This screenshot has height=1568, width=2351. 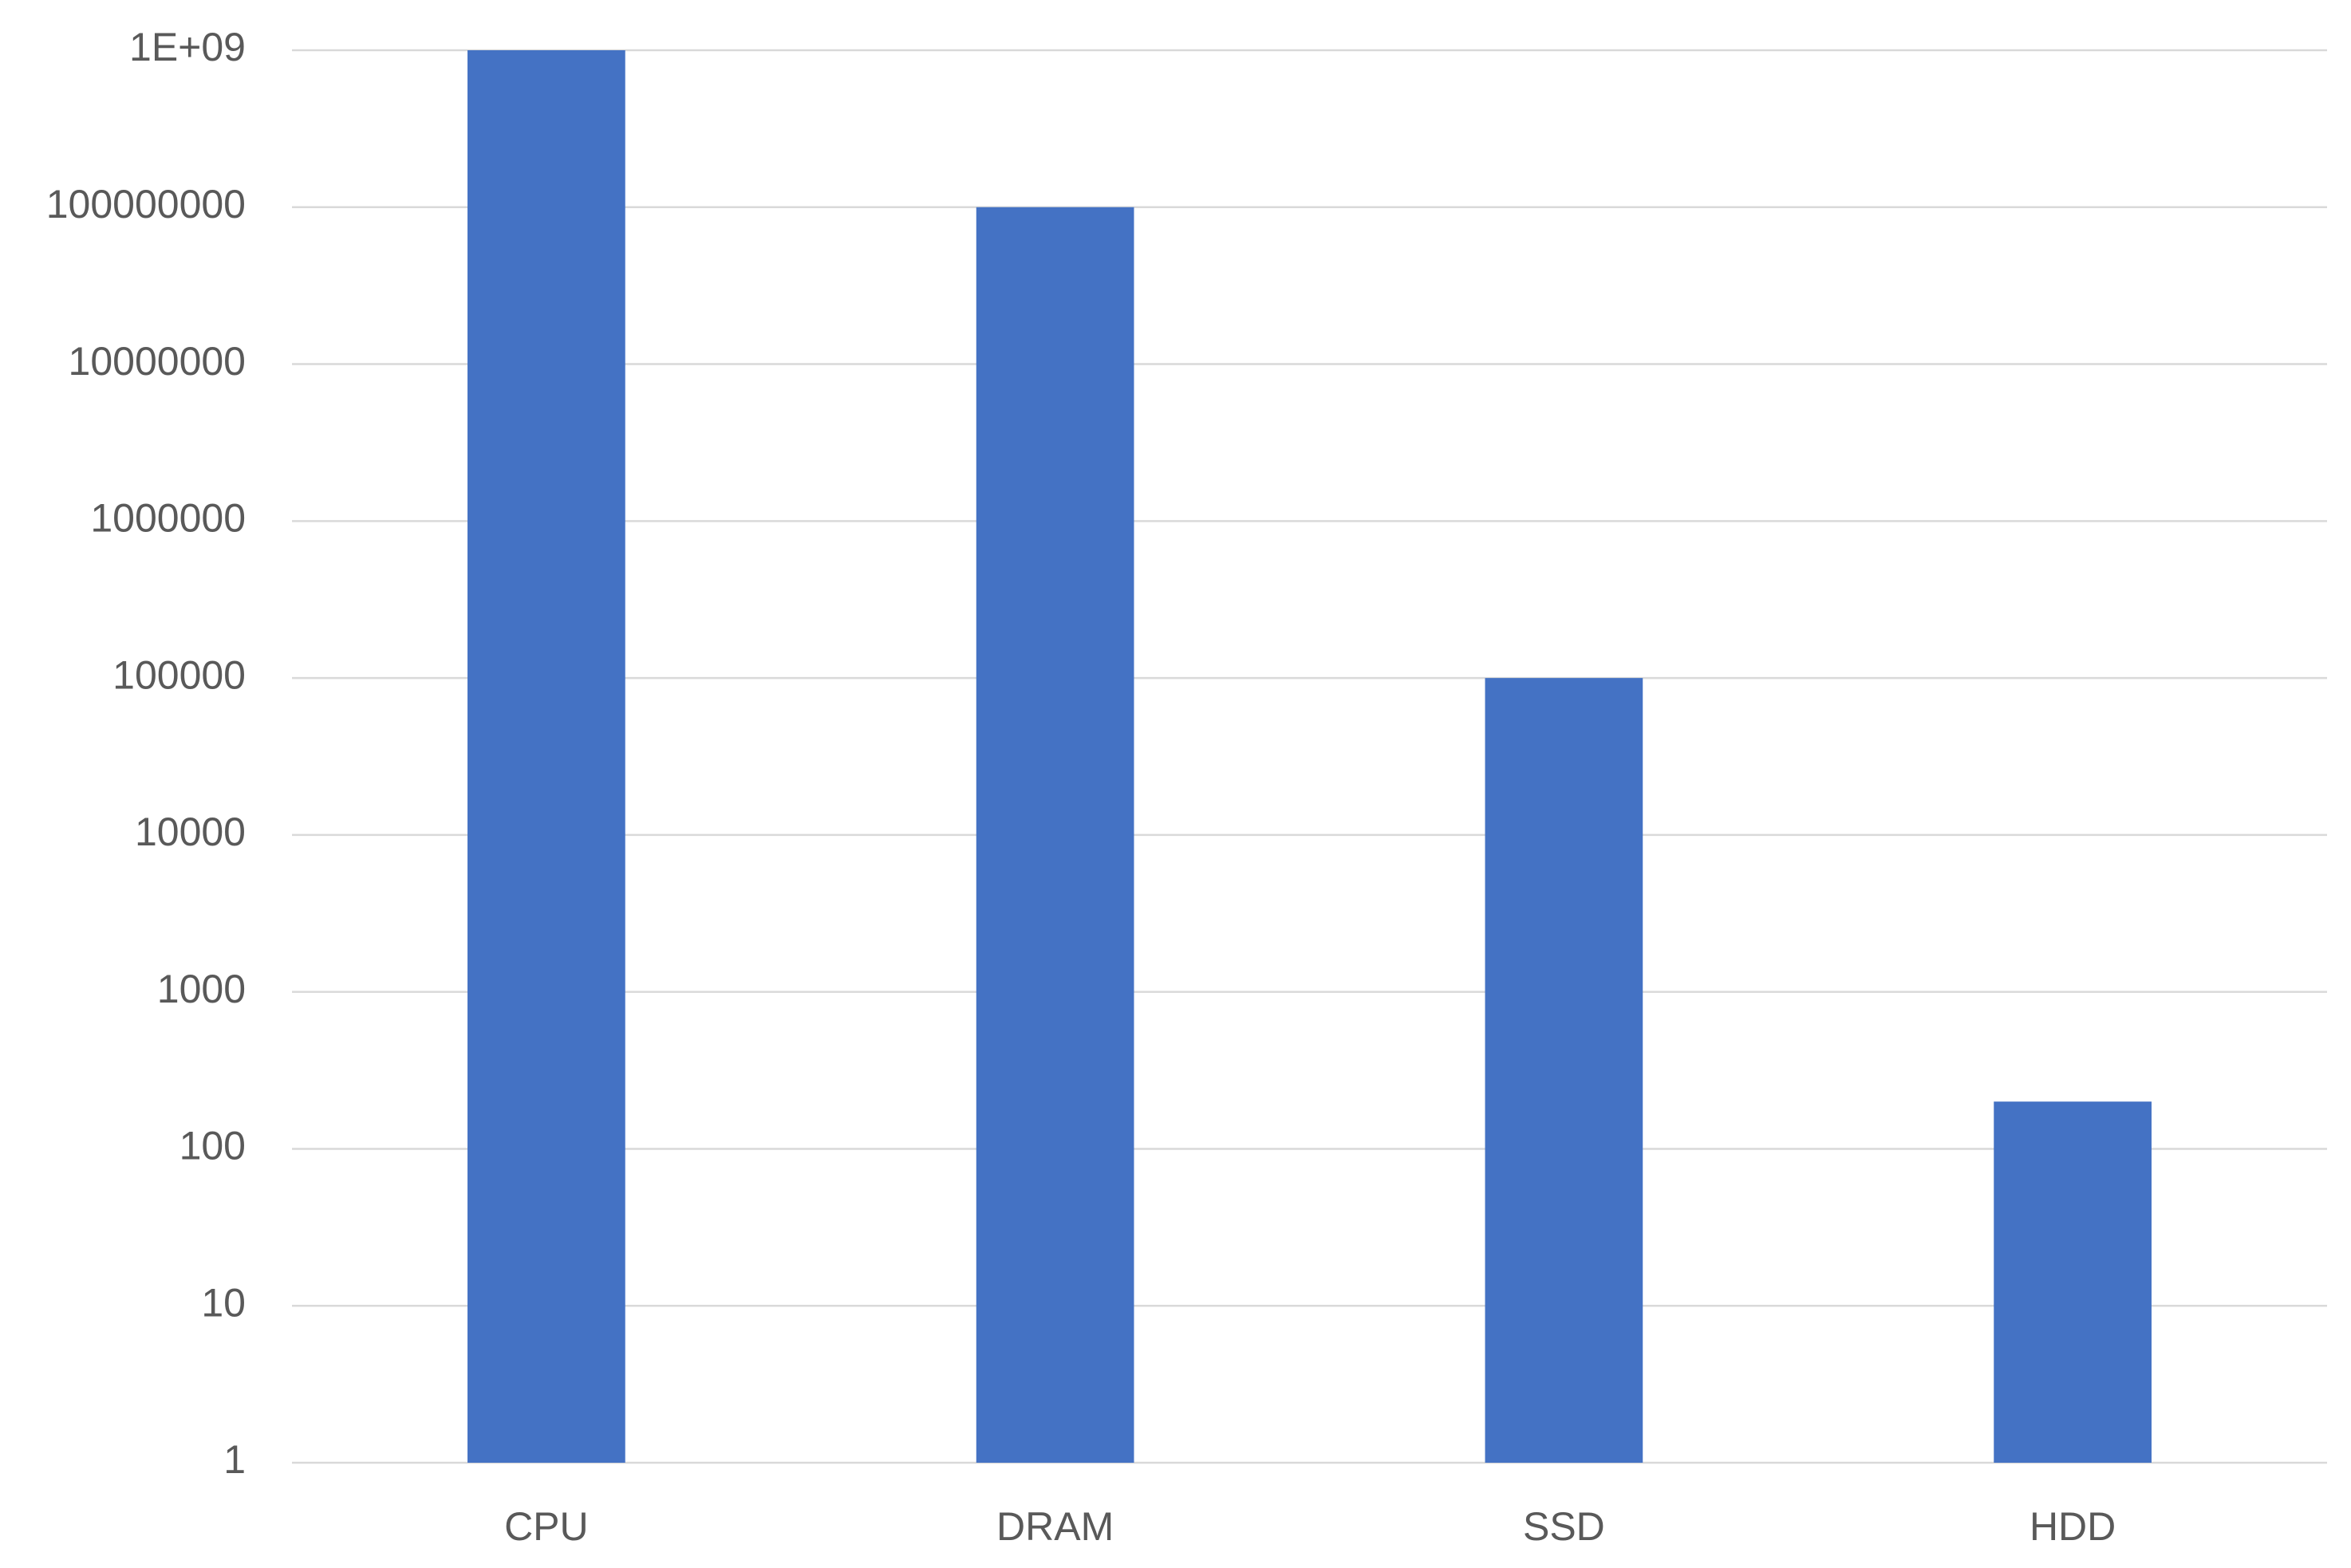 What do you see at coordinates (234, 1460) in the screenshot?
I see `y-tick-label: 1` at bounding box center [234, 1460].